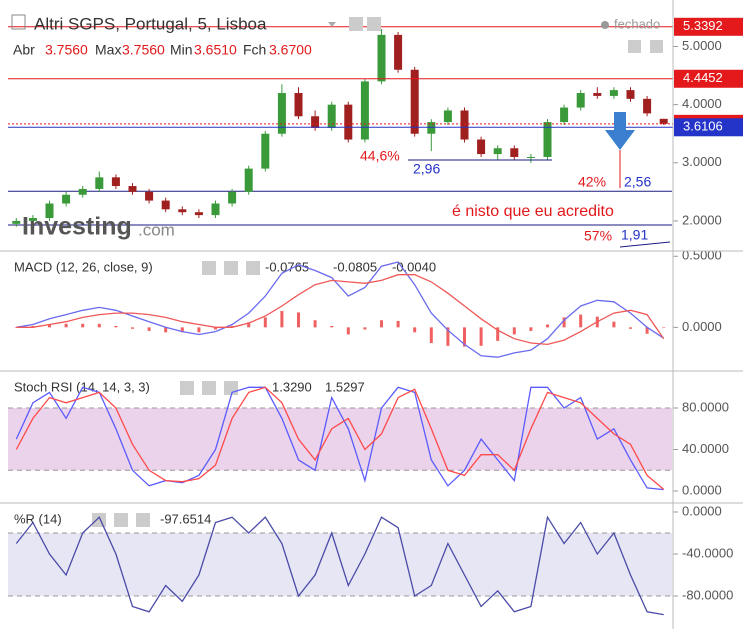 Image resolution: width=743 pixels, height=629 pixels. I want to click on legend-value: 1.5297, so click(345, 386).